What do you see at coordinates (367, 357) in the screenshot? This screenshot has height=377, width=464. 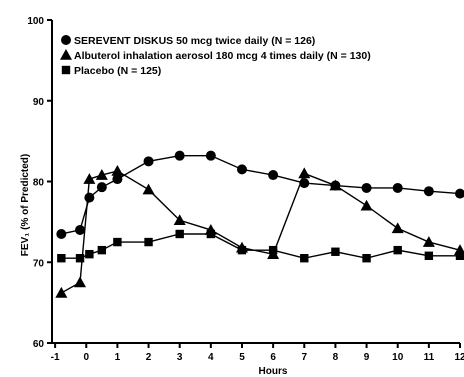 I see `x-tick-label: 9` at bounding box center [367, 357].